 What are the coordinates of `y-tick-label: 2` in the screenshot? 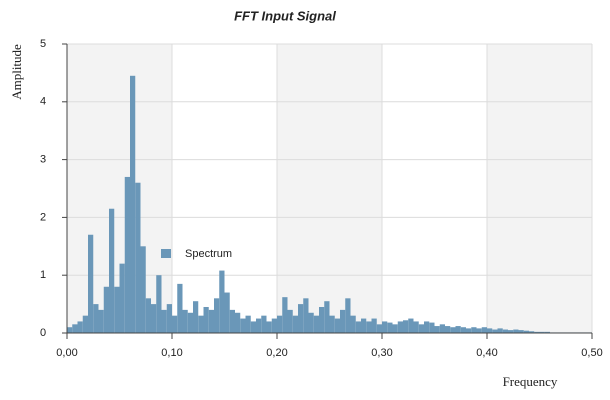 It's located at (43, 217).